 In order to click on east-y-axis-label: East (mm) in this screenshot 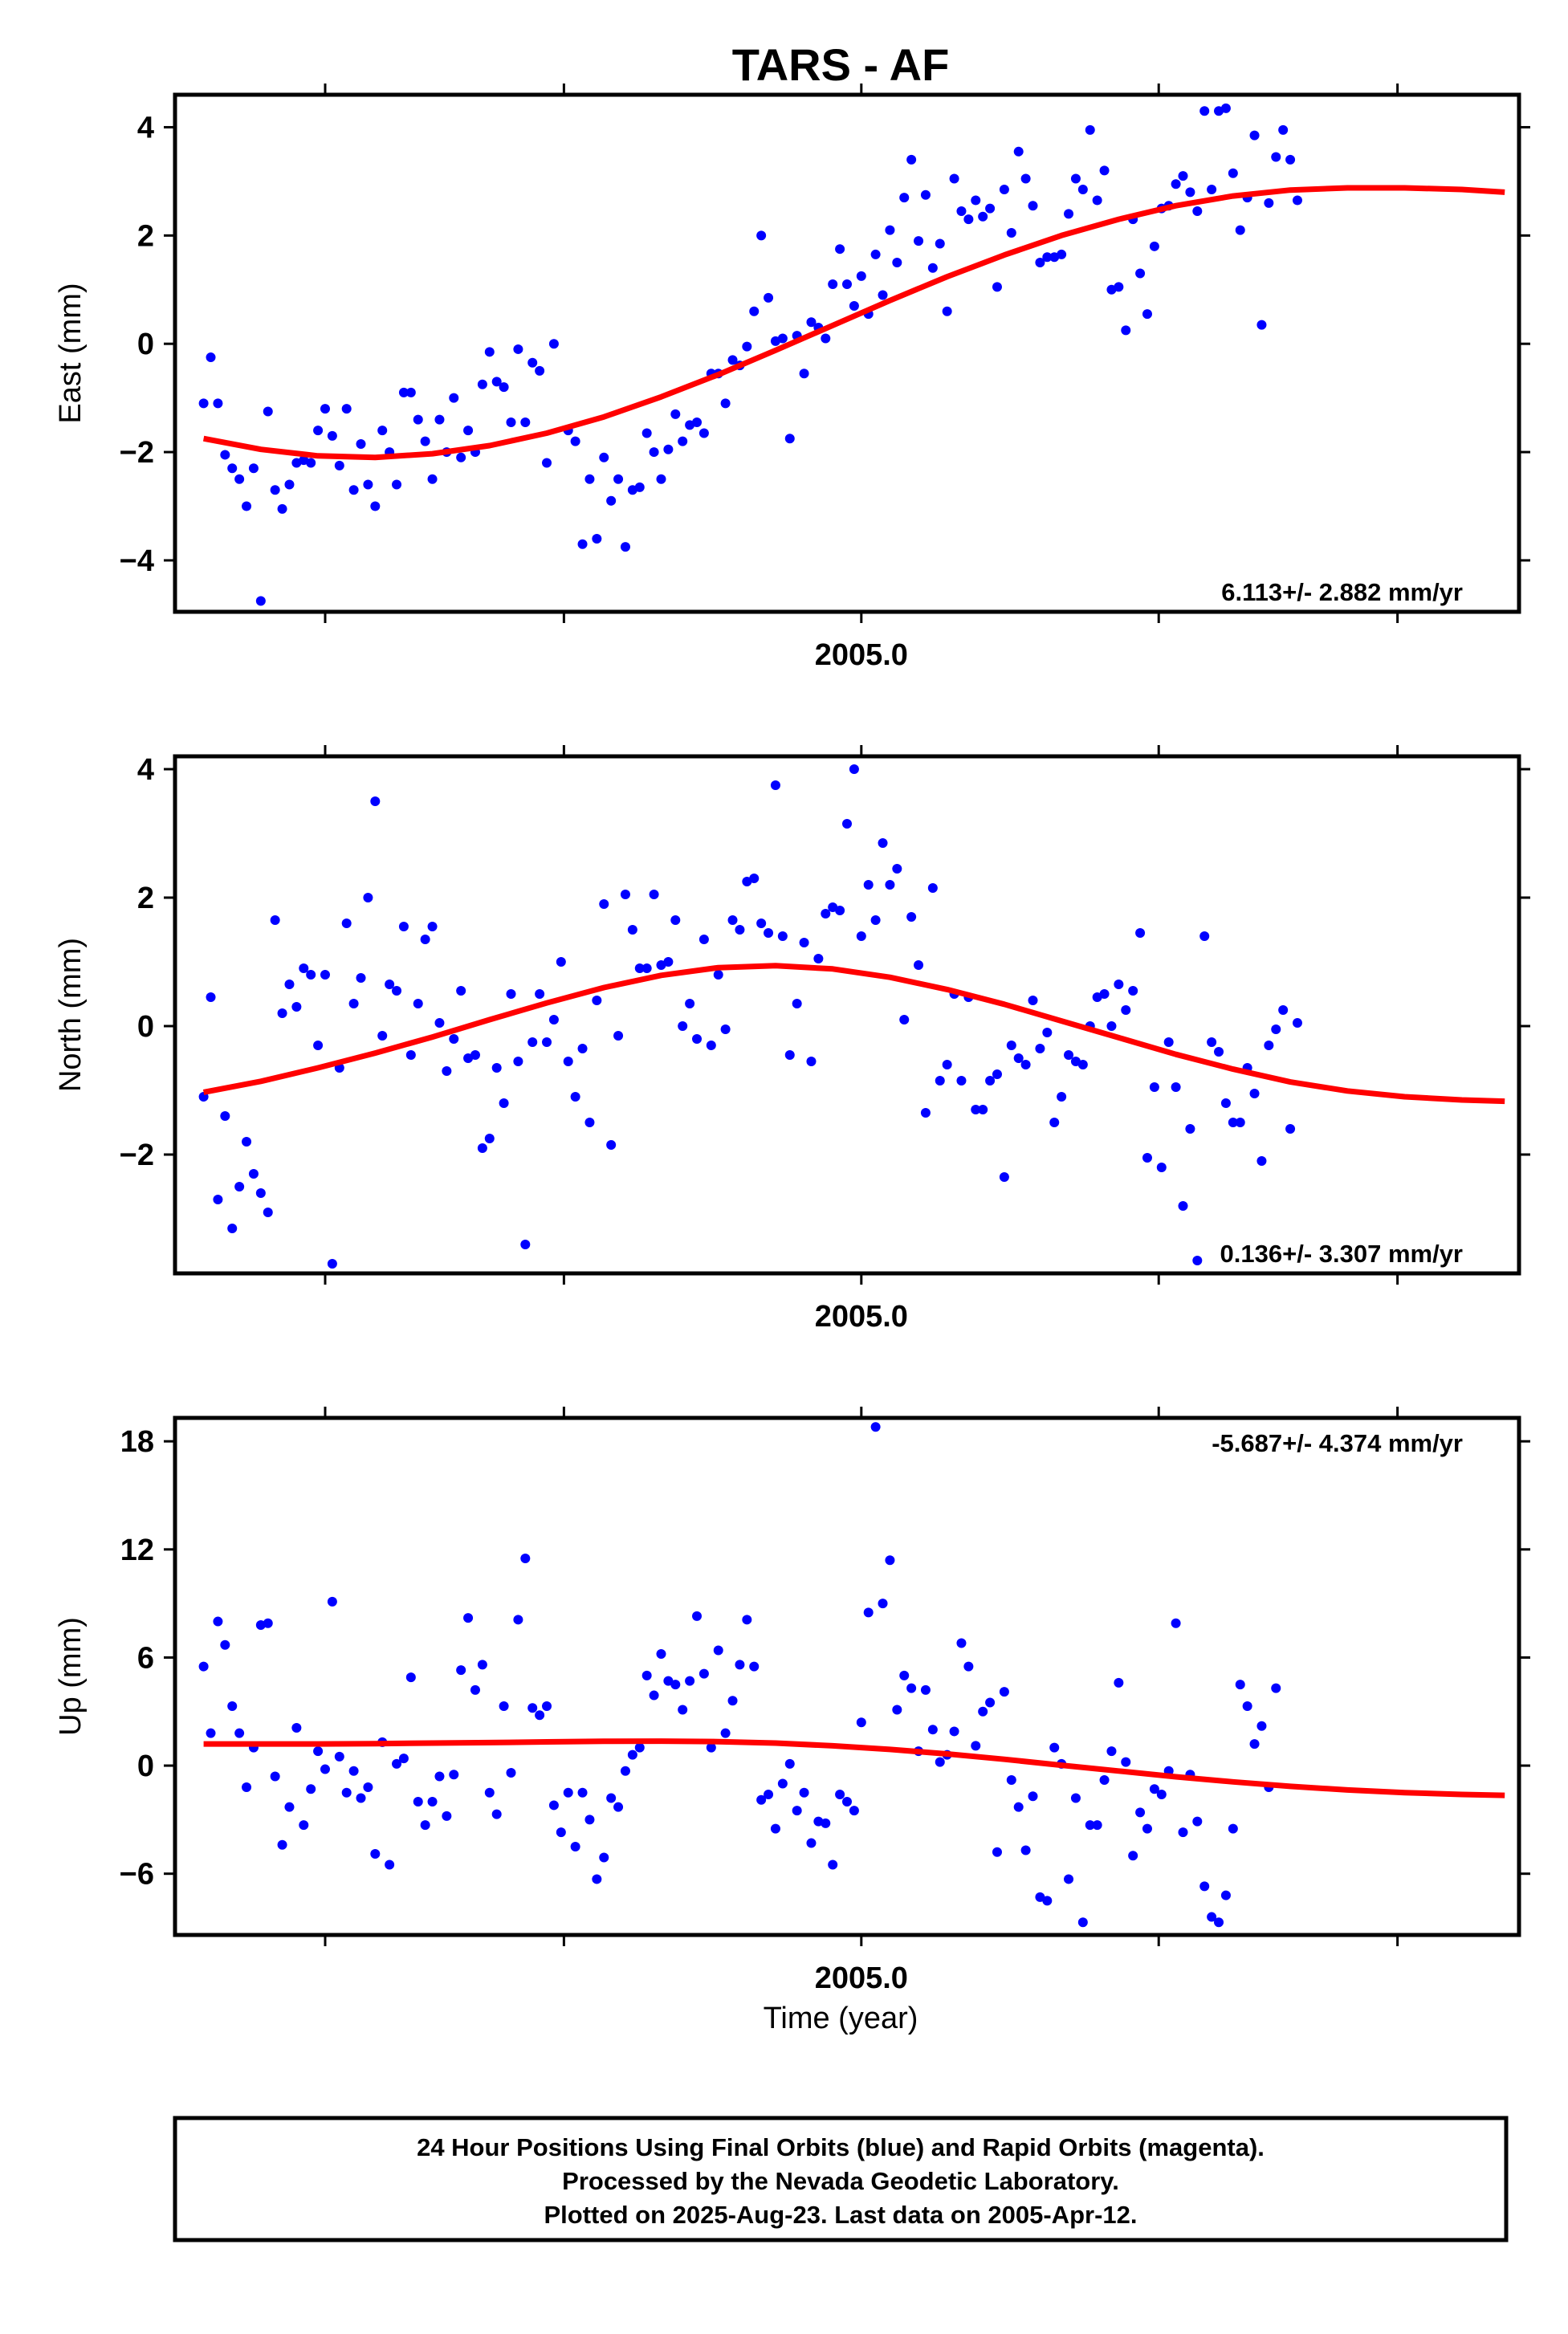, I will do `click(71, 353)`.